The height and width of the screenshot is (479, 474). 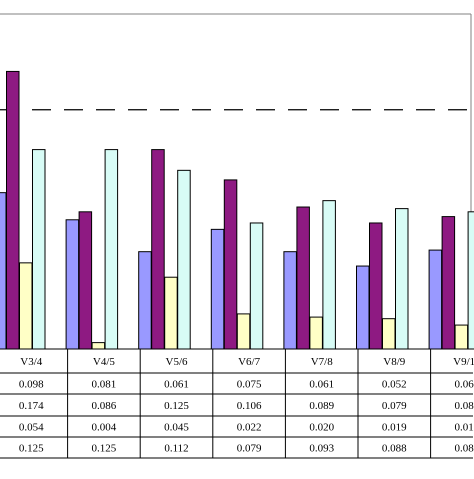 What do you see at coordinates (31, 428) in the screenshot?
I see `table-cell-r3-c1: 0.054` at bounding box center [31, 428].